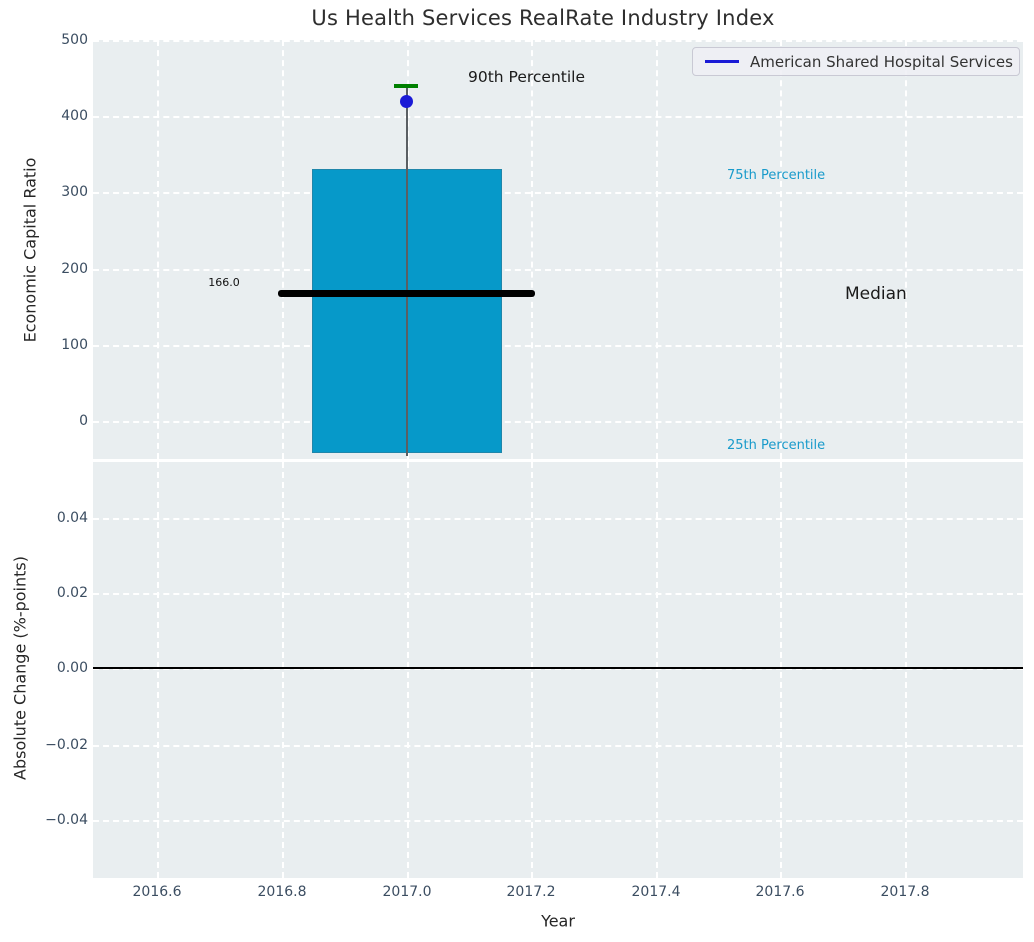  Describe the element at coordinates (531, 892) in the screenshot. I see `xtick-2017-2: 2017.2` at that location.